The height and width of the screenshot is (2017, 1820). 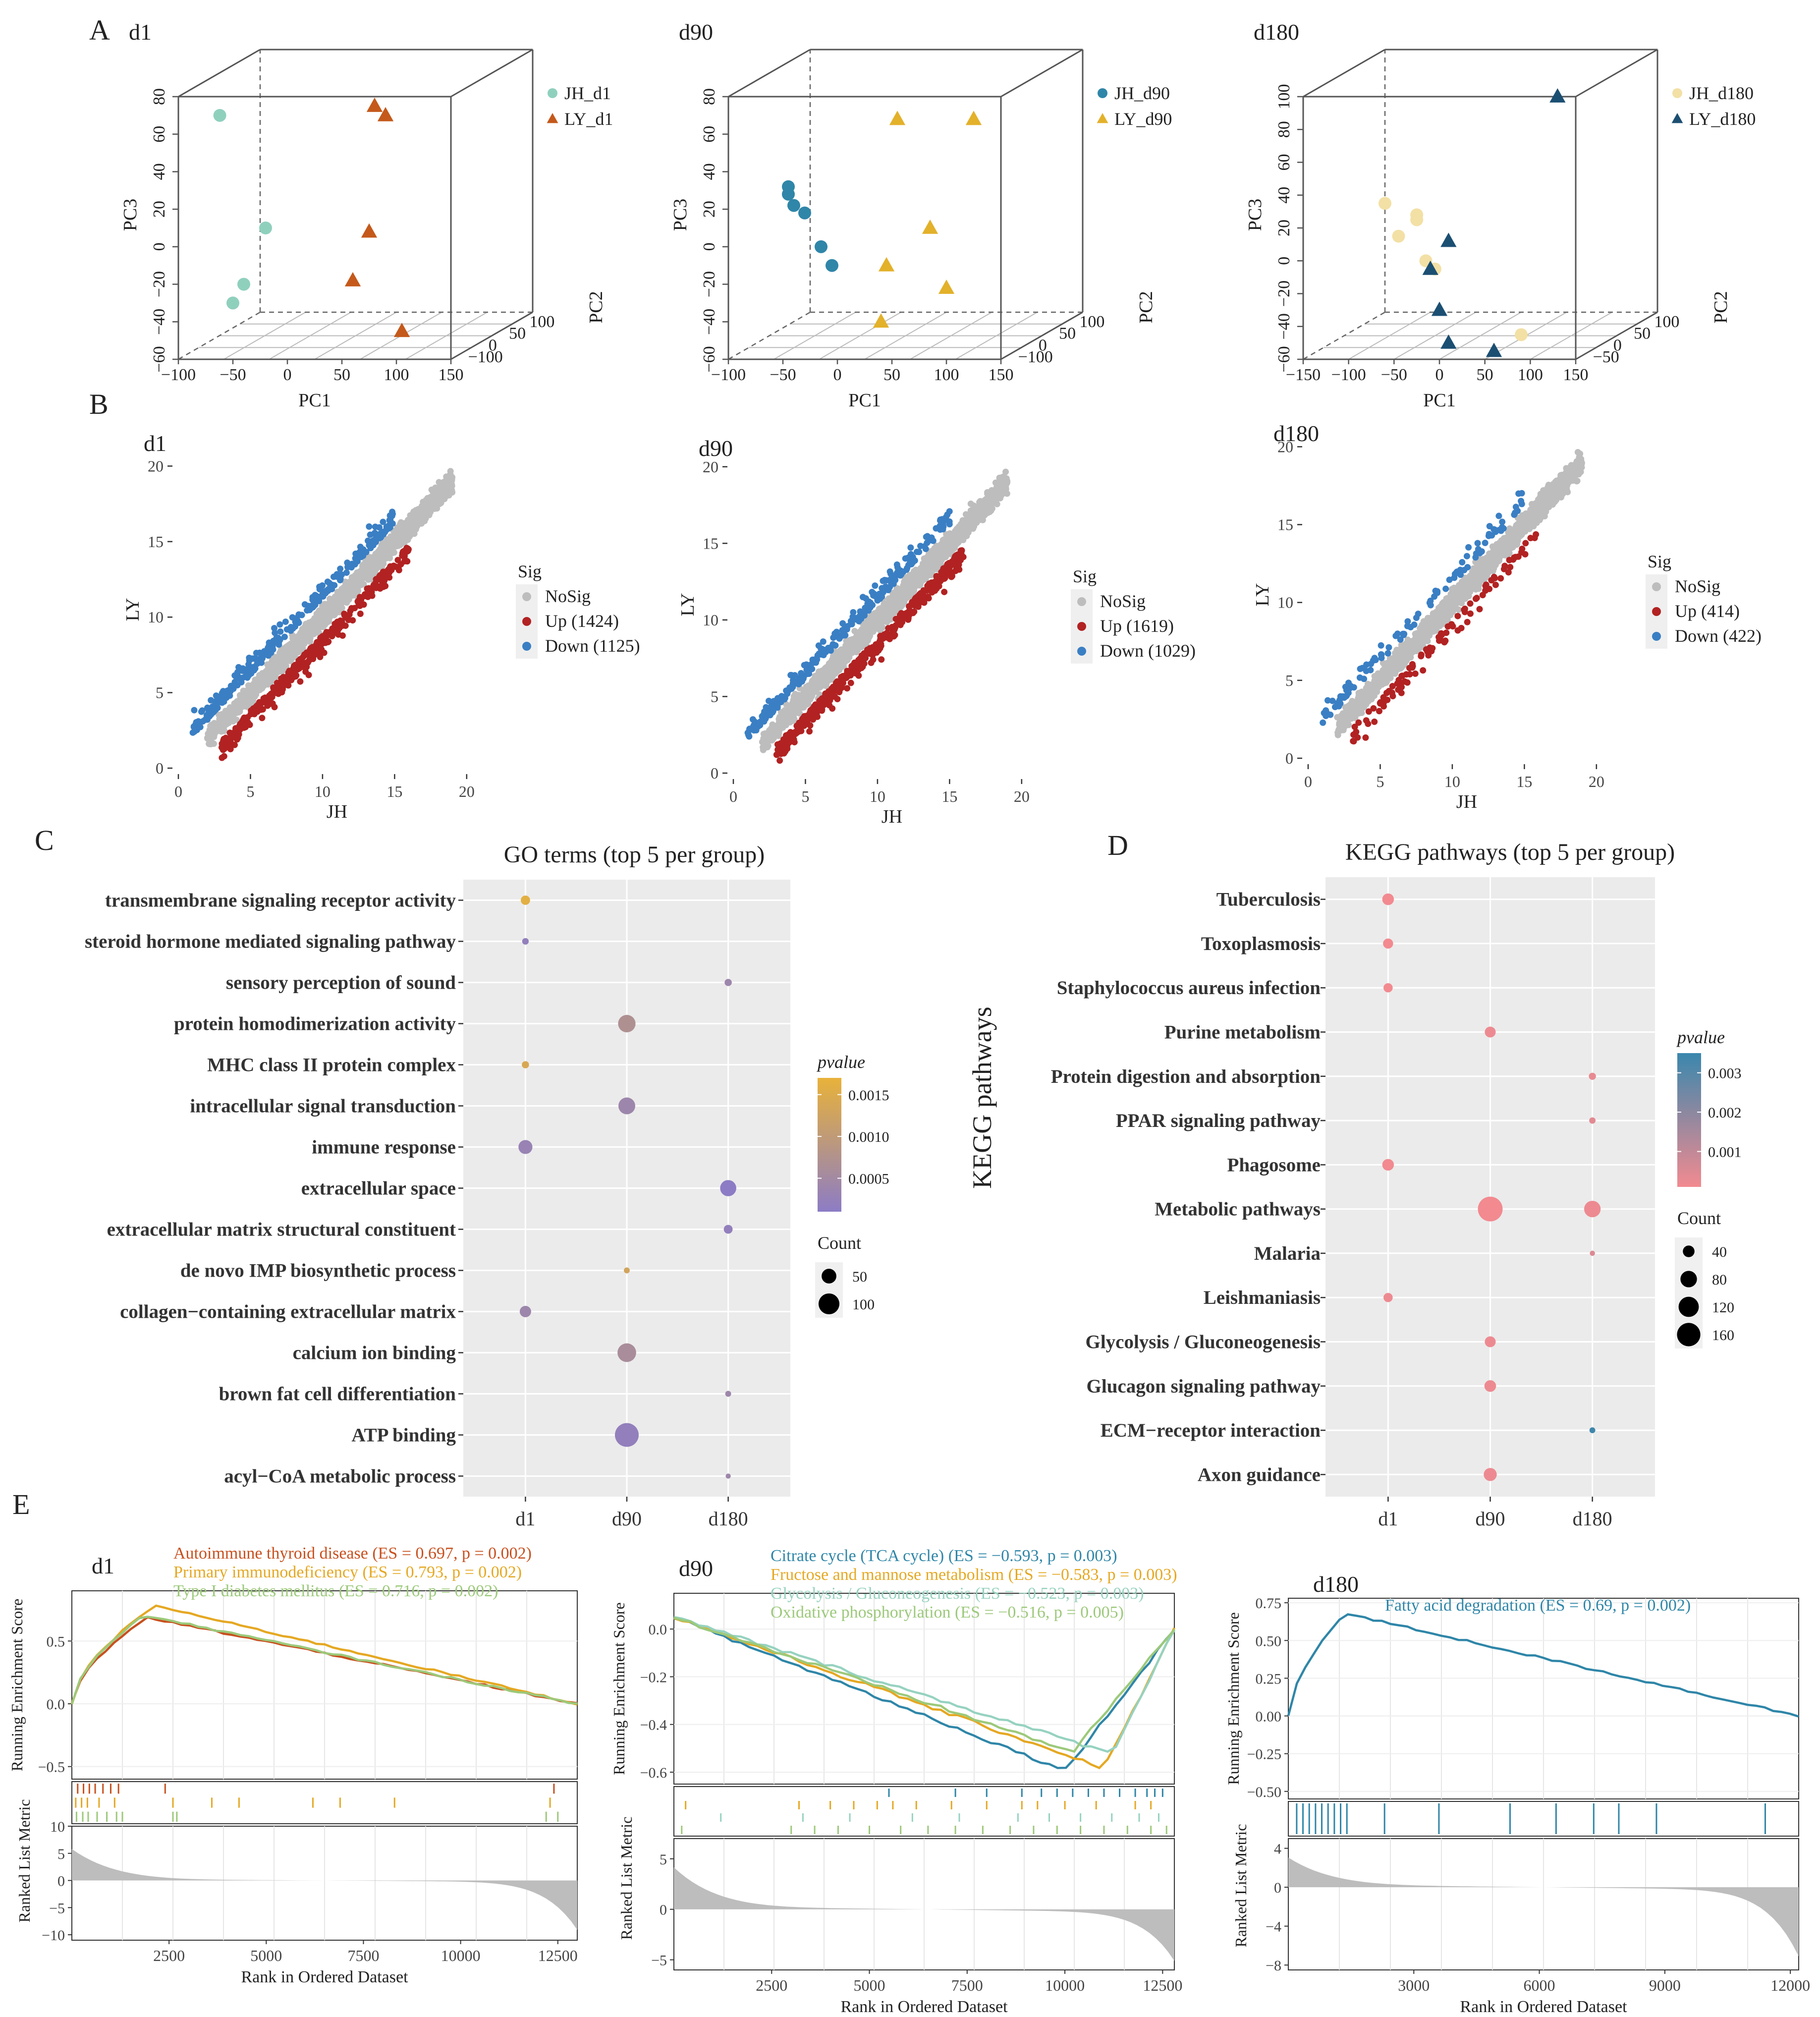 What do you see at coordinates (709, 210) in the screenshot?
I see `z-tick-label: 20` at bounding box center [709, 210].